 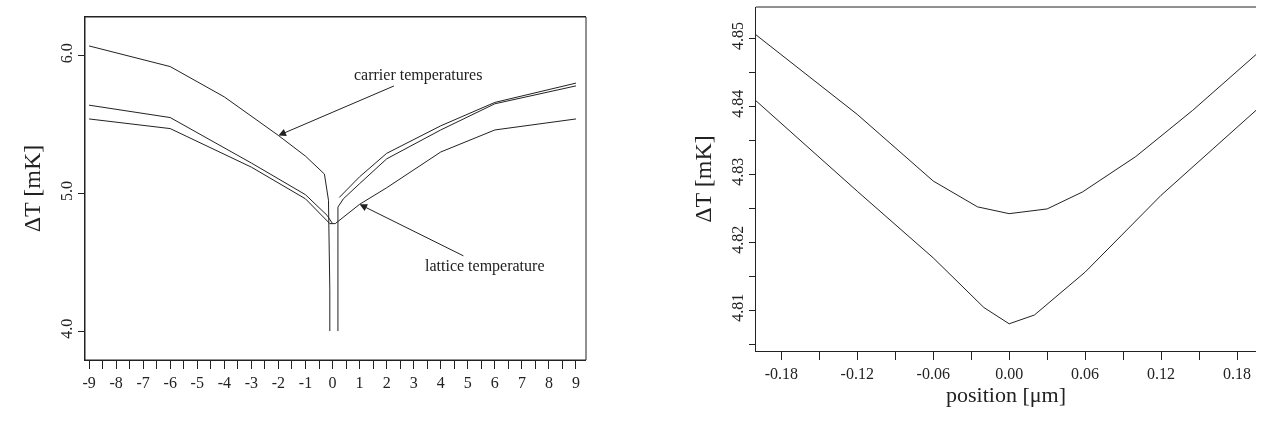 I want to click on x-tick-label: 2, so click(x=386, y=383).